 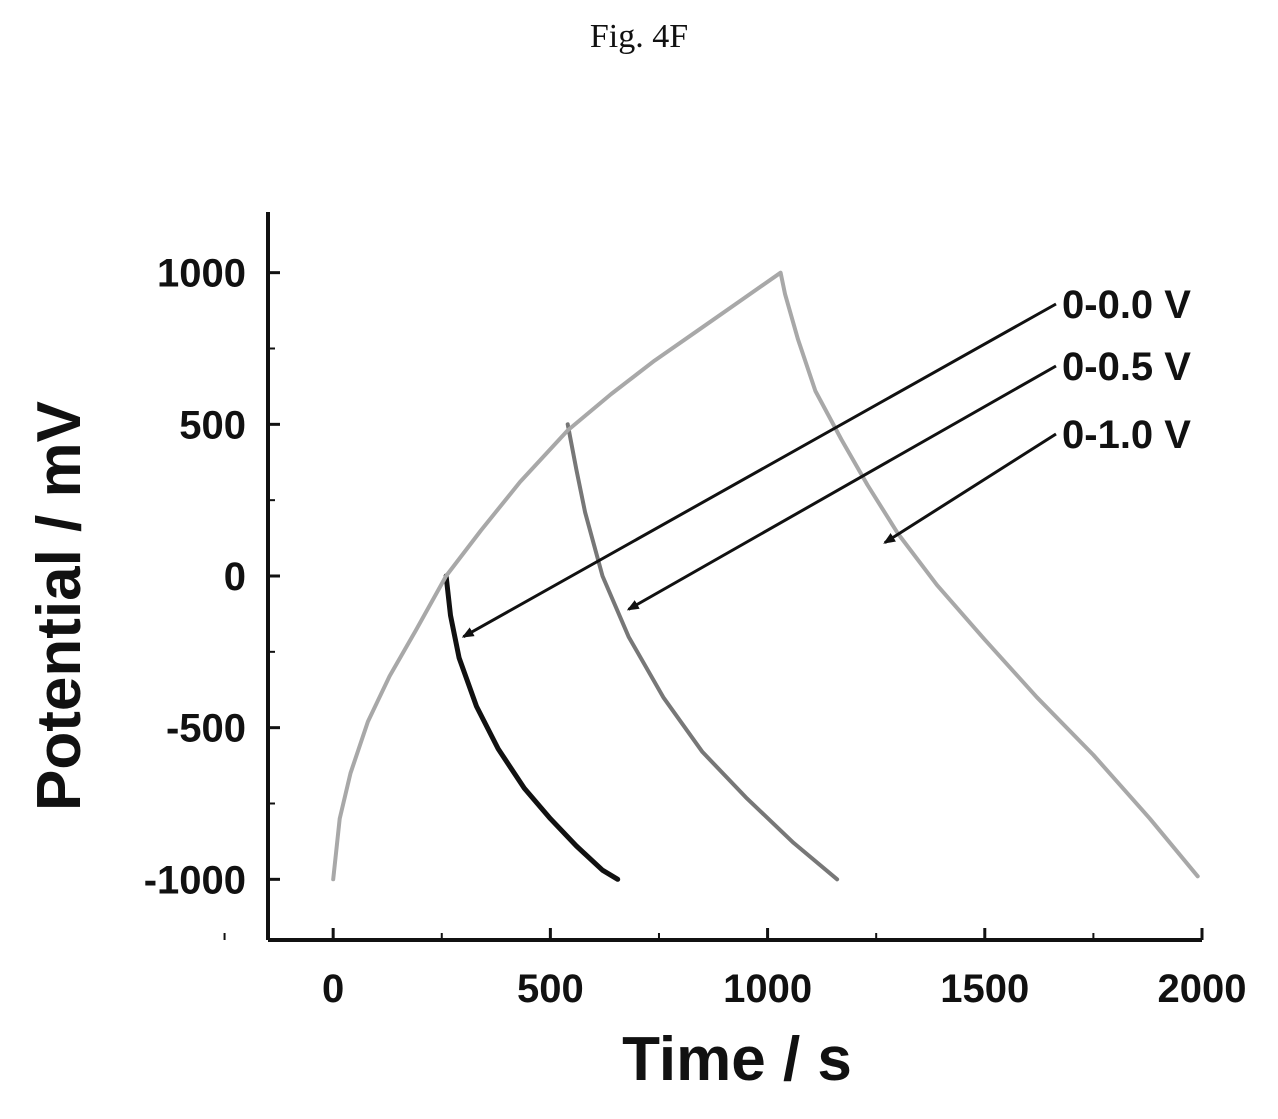 What do you see at coordinates (1202, 989) in the screenshot?
I see `x-tick-label: 2000` at bounding box center [1202, 989].